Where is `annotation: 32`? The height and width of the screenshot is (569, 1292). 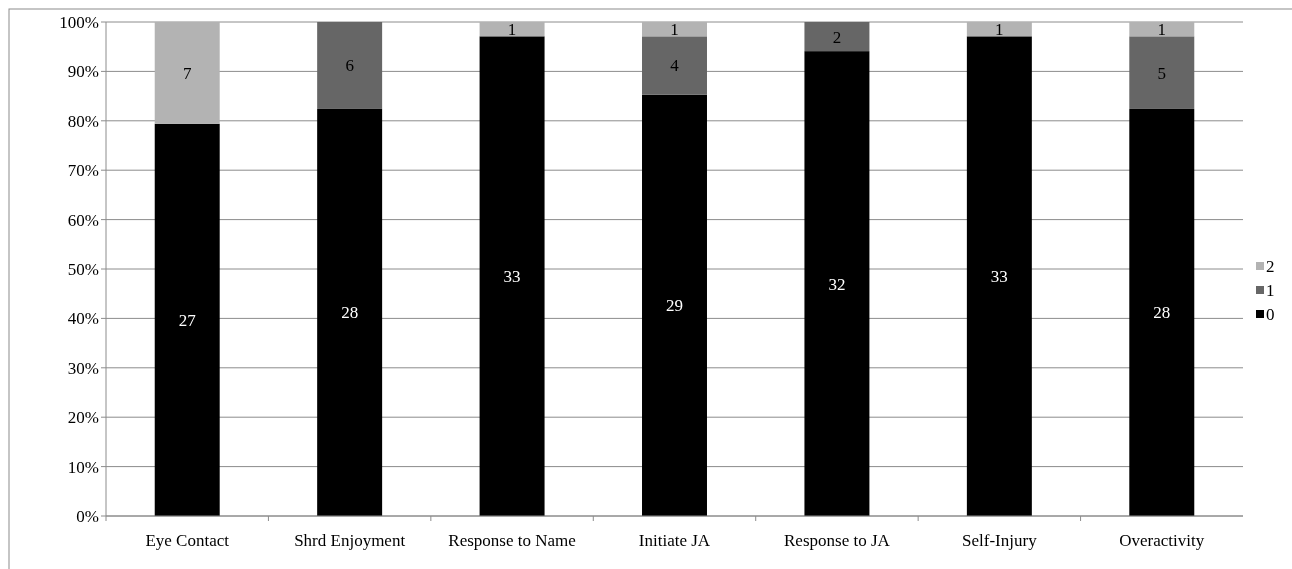 annotation: 32 is located at coordinates (837, 284).